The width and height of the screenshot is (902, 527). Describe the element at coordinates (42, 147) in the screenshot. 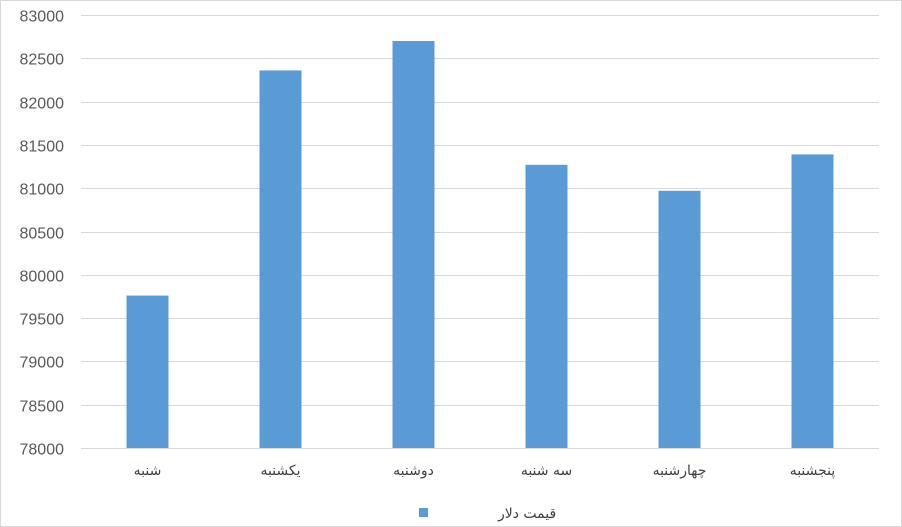

I see `y-tick-label: 81500` at that location.